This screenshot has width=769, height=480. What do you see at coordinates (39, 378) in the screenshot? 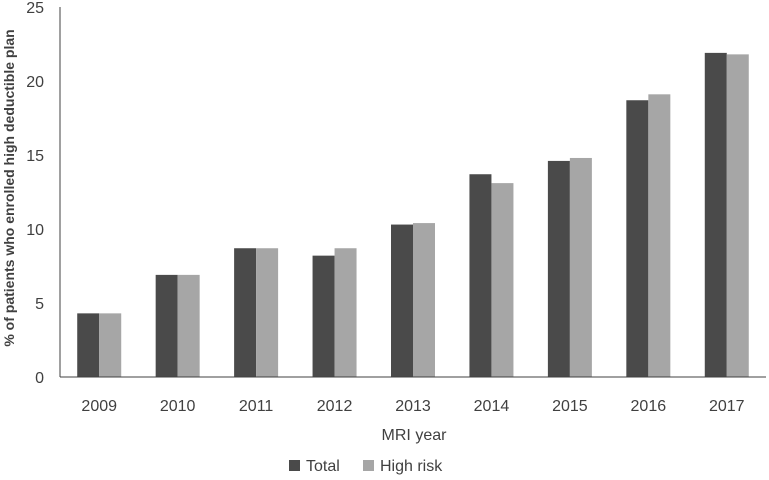
I see `y-tick-label: 0` at bounding box center [39, 378].